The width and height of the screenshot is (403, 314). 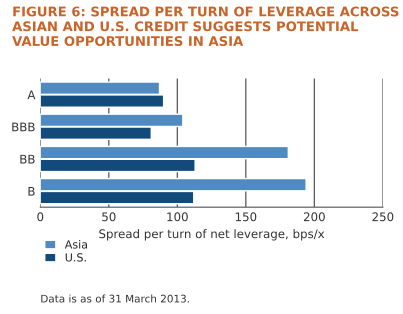 What do you see at coordinates (211, 235) in the screenshot?
I see `x-axis-title: Spread per turn of net leverage, bps/x` at bounding box center [211, 235].